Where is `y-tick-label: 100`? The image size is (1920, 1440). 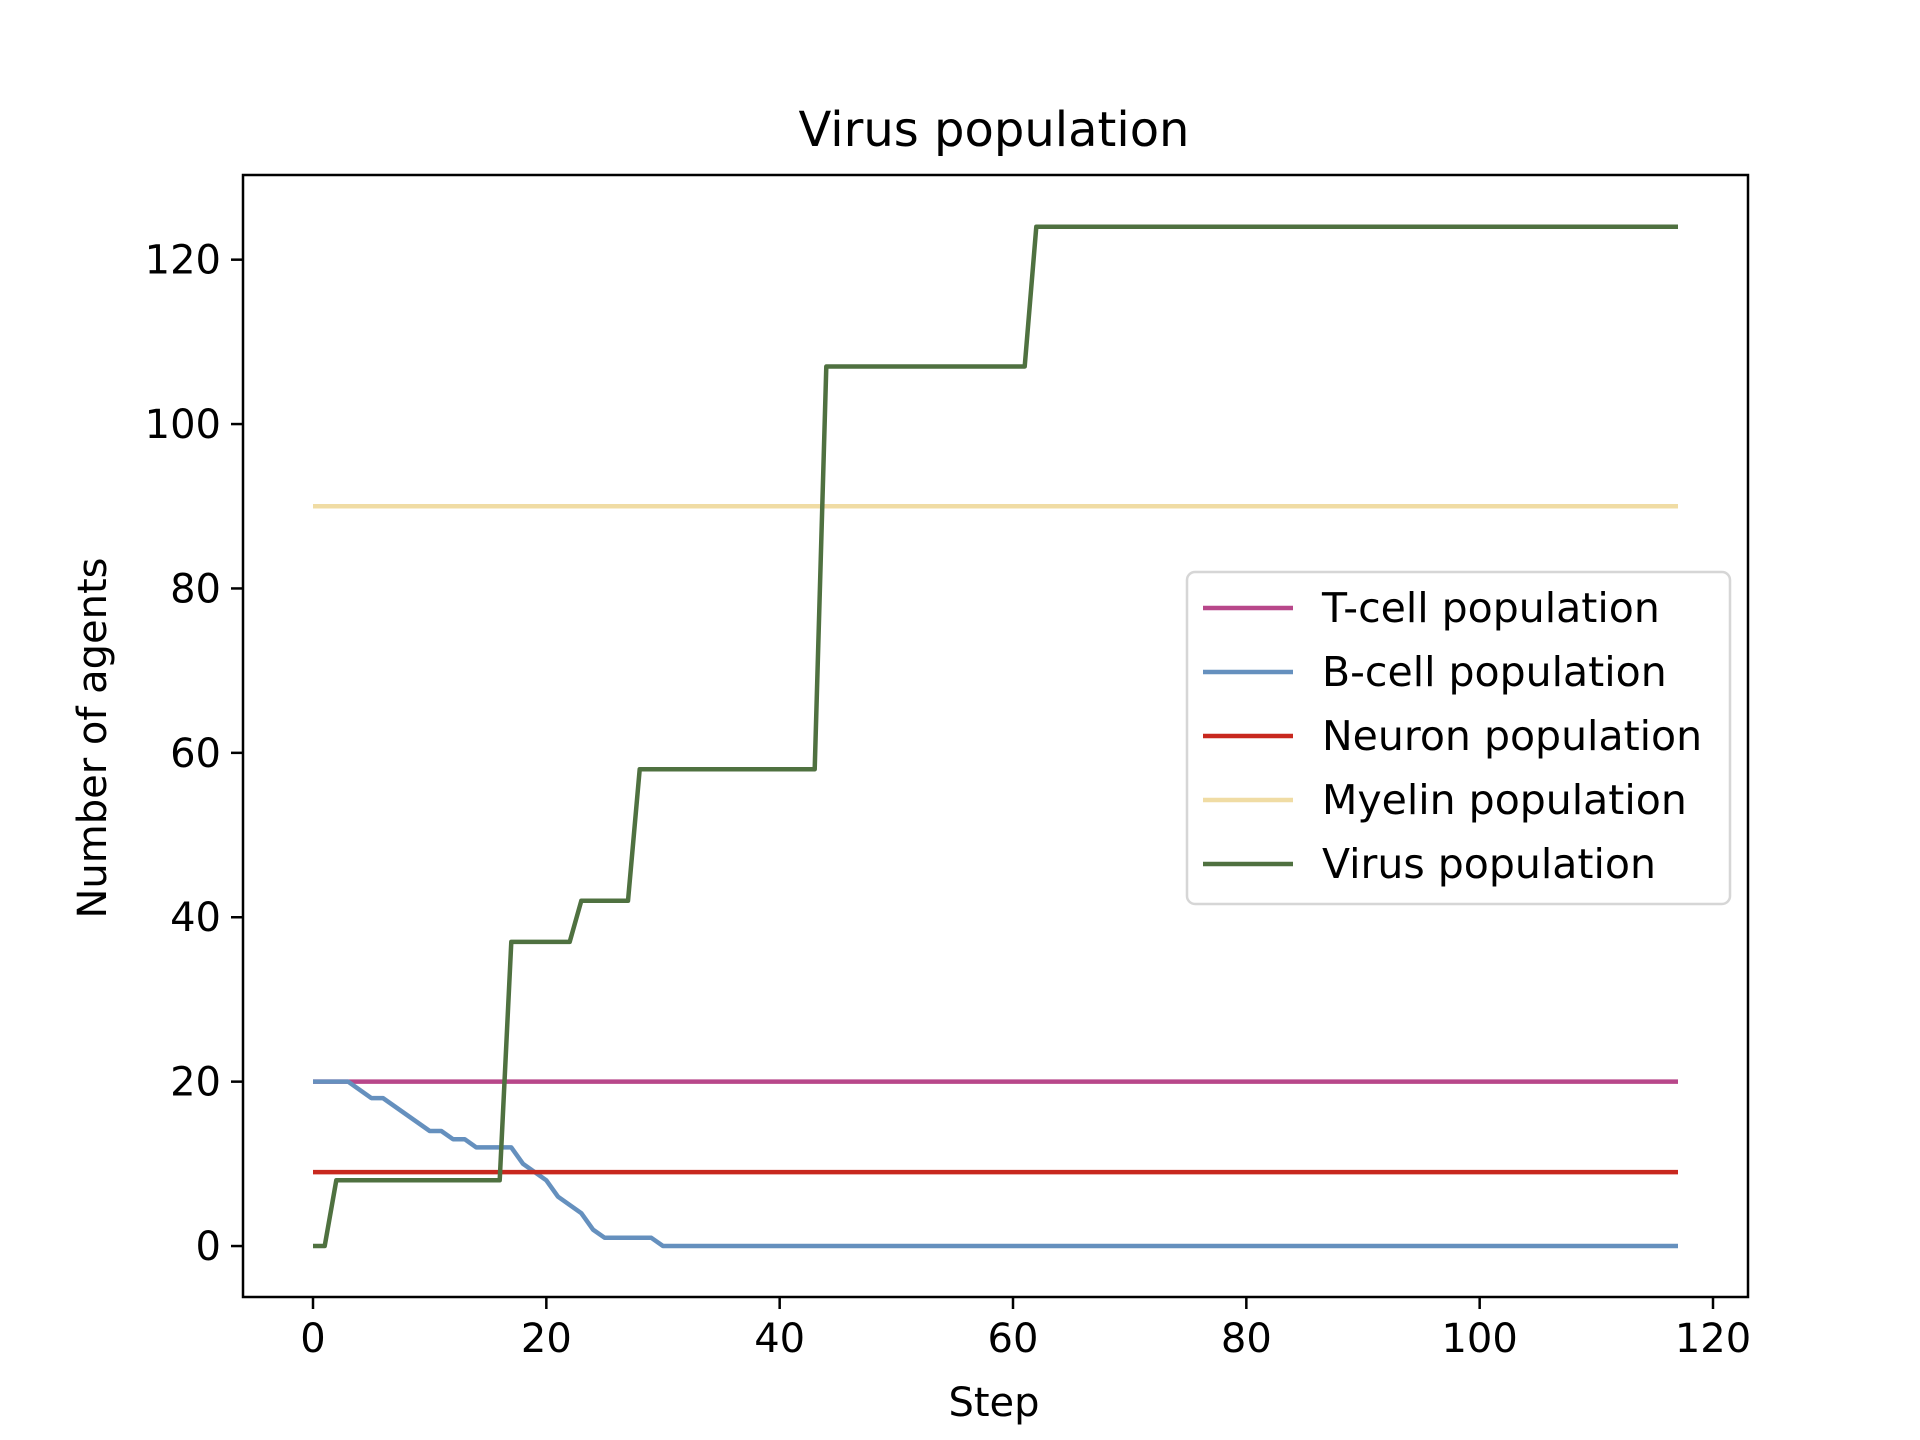 y-tick-label: 100 is located at coordinates (183, 425).